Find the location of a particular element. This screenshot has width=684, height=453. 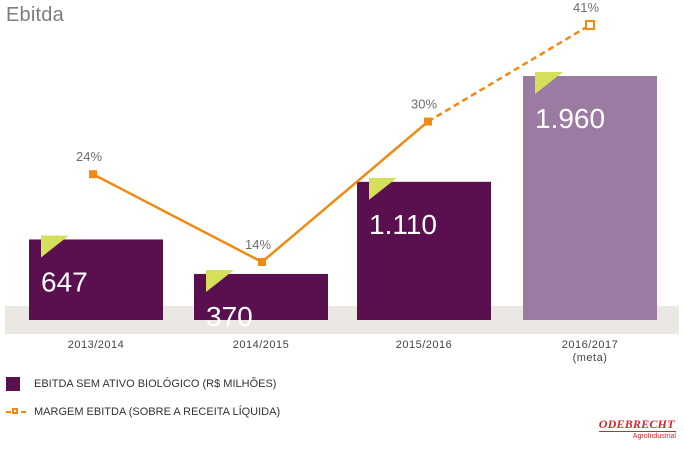

legend-line: MARGEM EBITDA (SOBRE A RECEITA LÍQUIDA) is located at coordinates (143, 412).